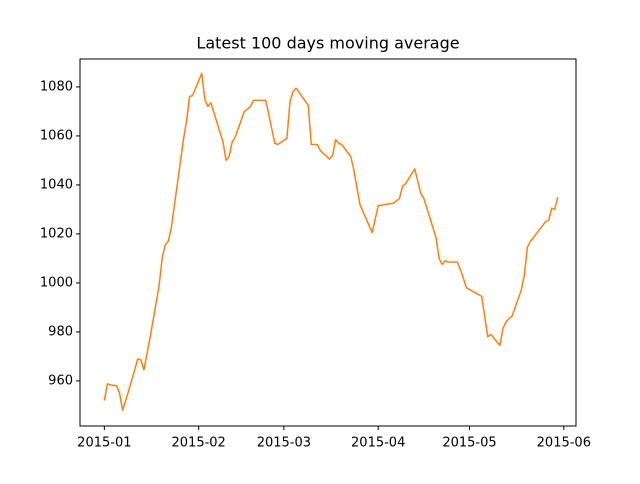  Describe the element at coordinates (564, 443) in the screenshot. I see `x-tick-label: 2015-06` at that location.